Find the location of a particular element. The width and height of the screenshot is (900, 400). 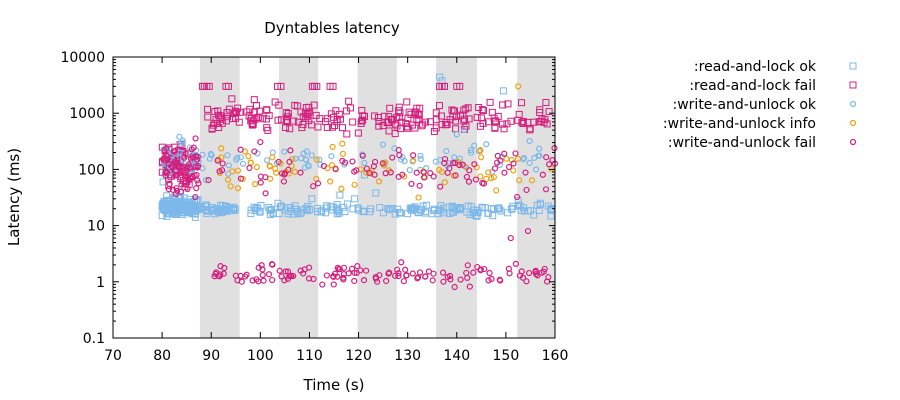

legend-label: :write-and-unlock ok is located at coordinates (745, 105).